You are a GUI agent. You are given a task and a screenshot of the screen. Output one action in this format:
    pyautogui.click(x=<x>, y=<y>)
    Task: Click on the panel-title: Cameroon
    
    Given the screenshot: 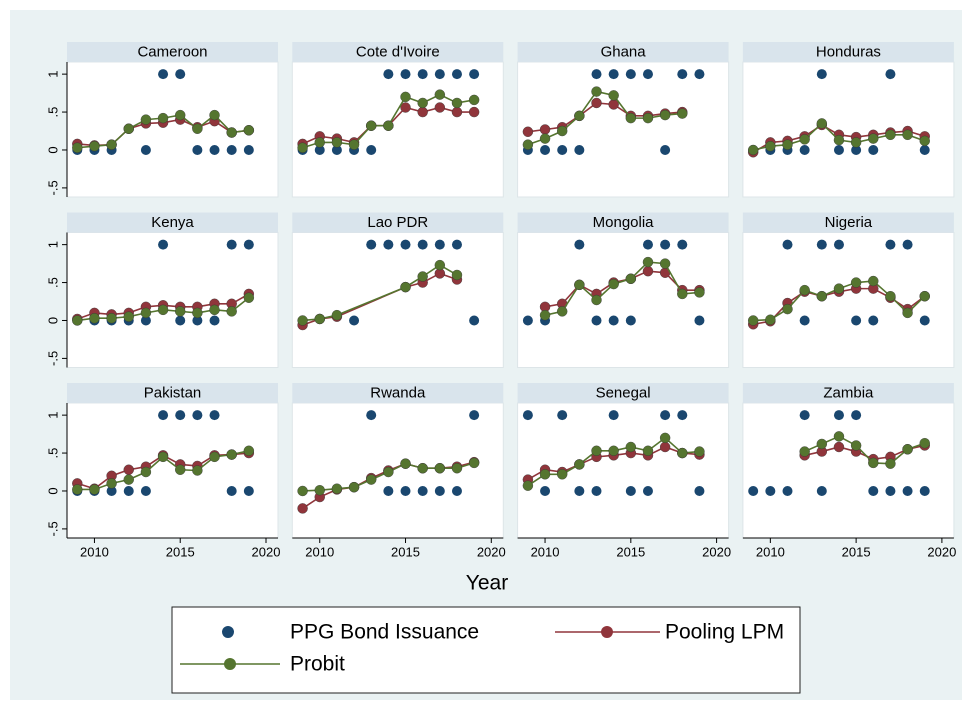 What is the action you would take?
    pyautogui.click(x=172, y=51)
    